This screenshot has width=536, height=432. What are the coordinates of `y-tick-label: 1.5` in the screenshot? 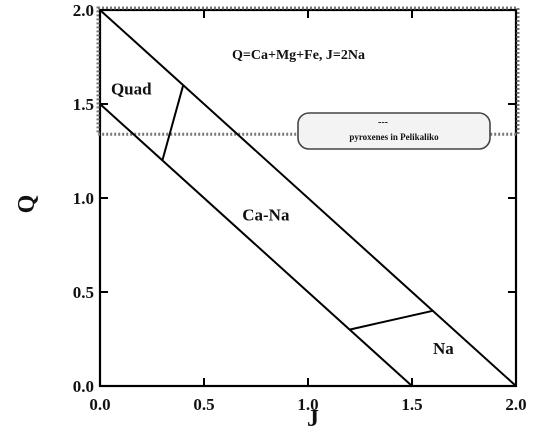 It's located at (83, 104).